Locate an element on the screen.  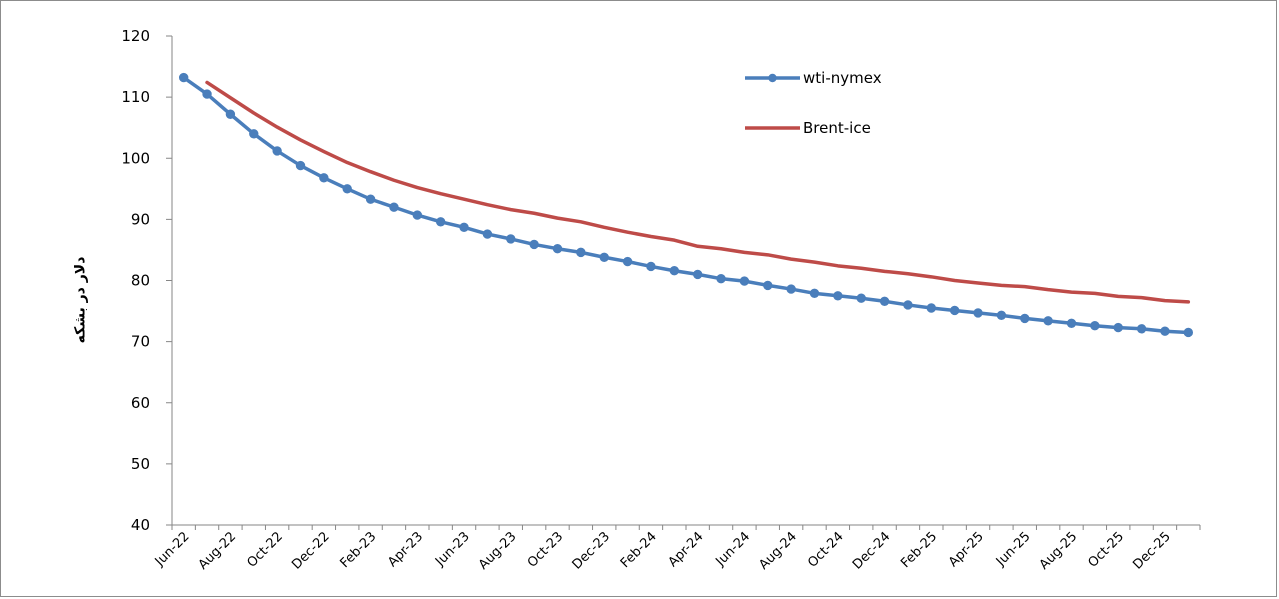
y-axis-title-wrap: دلار در بشکه is located at coordinates (80, 300).